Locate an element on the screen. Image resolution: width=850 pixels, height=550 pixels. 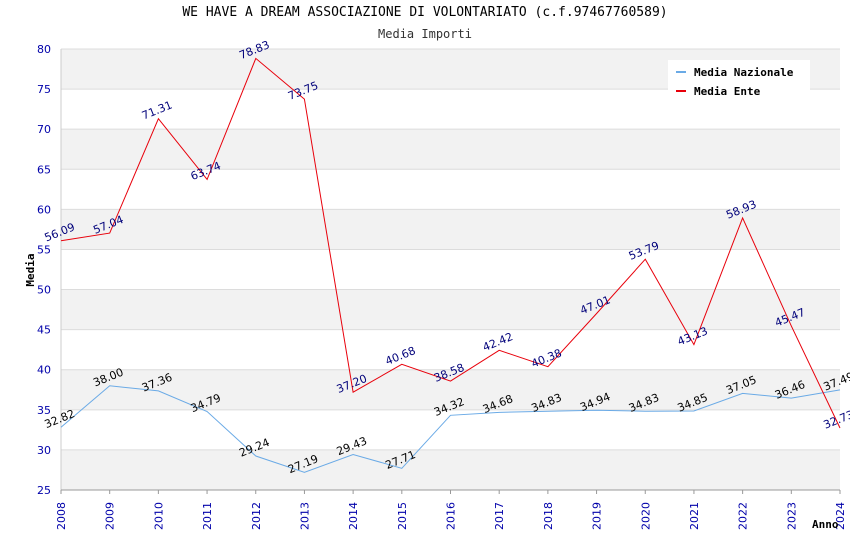
x-tick-label: 2012 is located at coordinates (256, 516).